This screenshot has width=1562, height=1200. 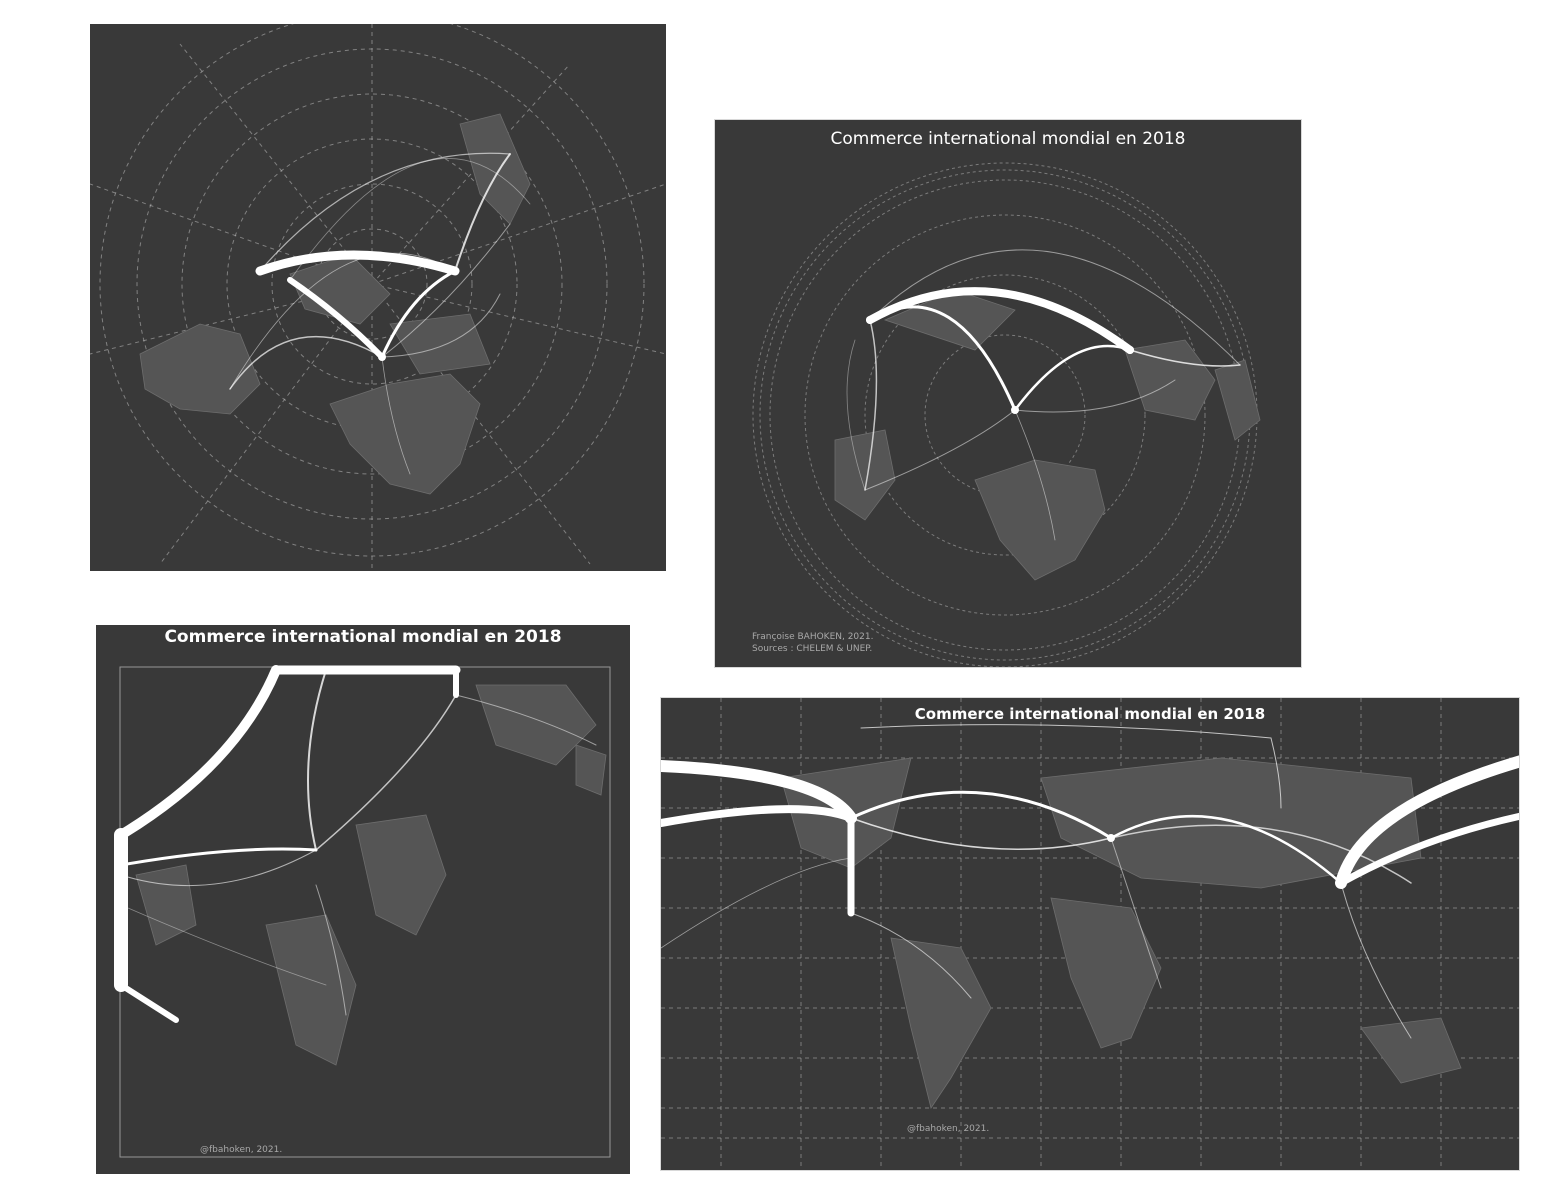 What do you see at coordinates (813, 637) in the screenshot?
I see `credit-line-author: Françoise BAHOKEN, 2021.` at bounding box center [813, 637].